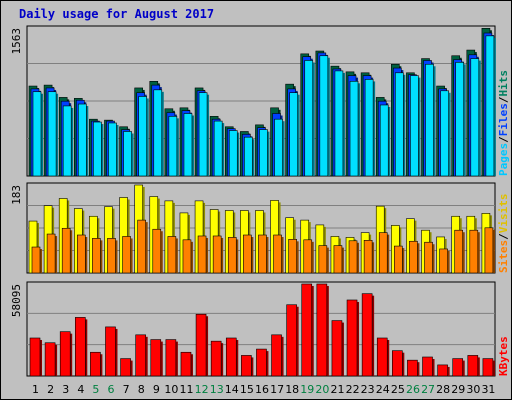 This screenshot has width=512, height=400. I want to click on x-tick-day-17: 17, so click(277, 389).